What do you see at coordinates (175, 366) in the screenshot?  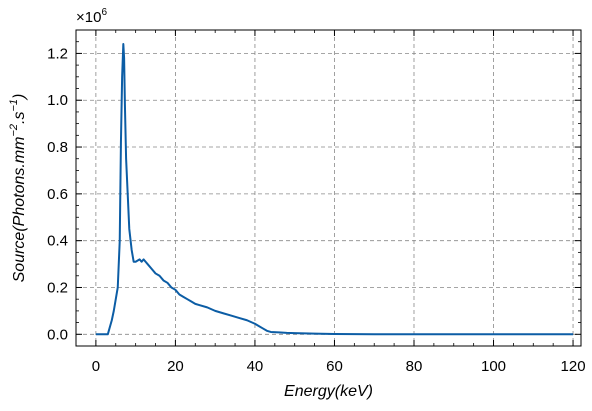 I see `x-tick-label: 20` at bounding box center [175, 366].